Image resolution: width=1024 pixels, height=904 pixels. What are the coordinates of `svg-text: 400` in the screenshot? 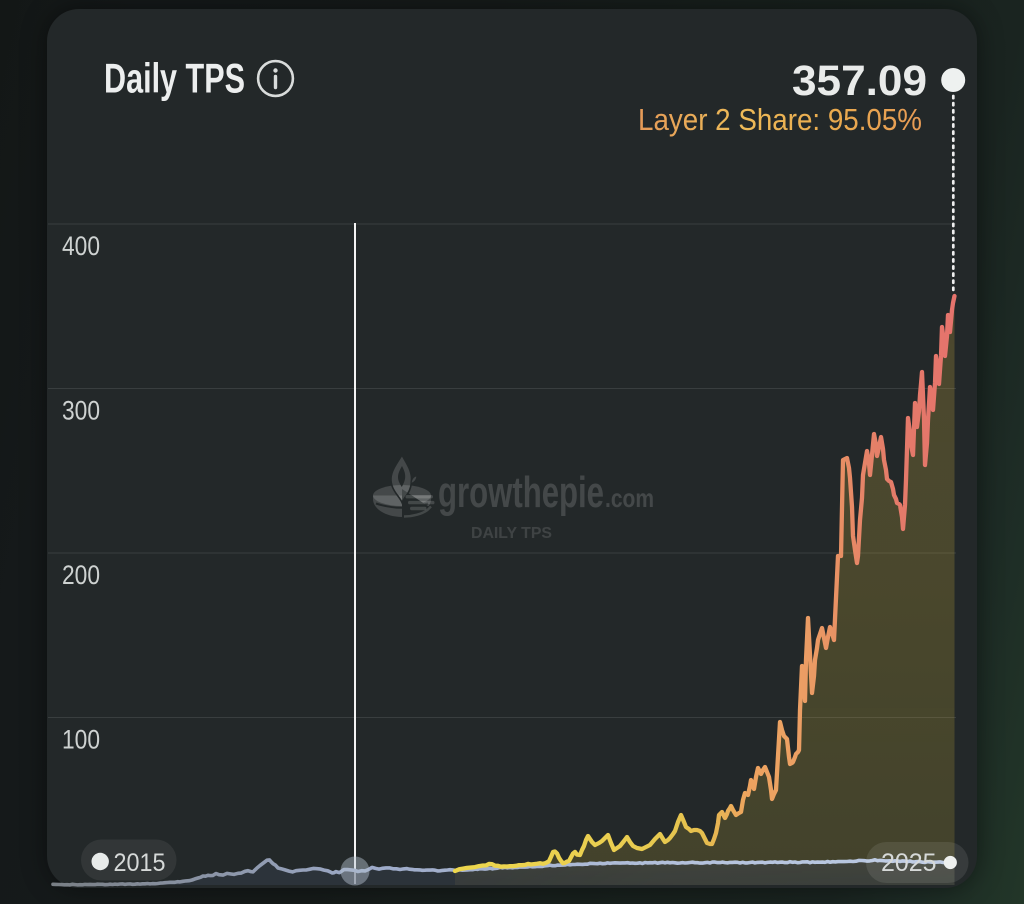 It's located at (81, 246).